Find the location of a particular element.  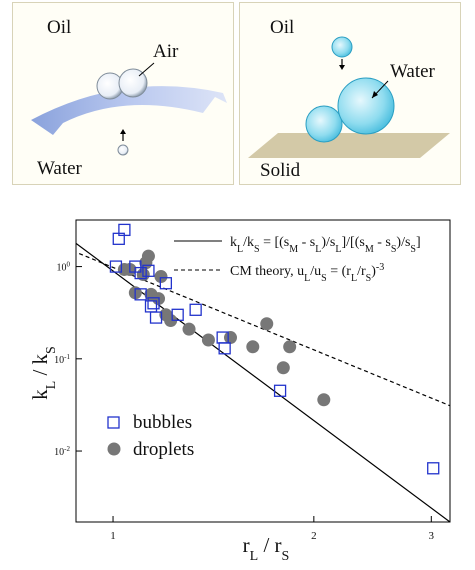

air-pointer-line is located at coordinates (146, 69).